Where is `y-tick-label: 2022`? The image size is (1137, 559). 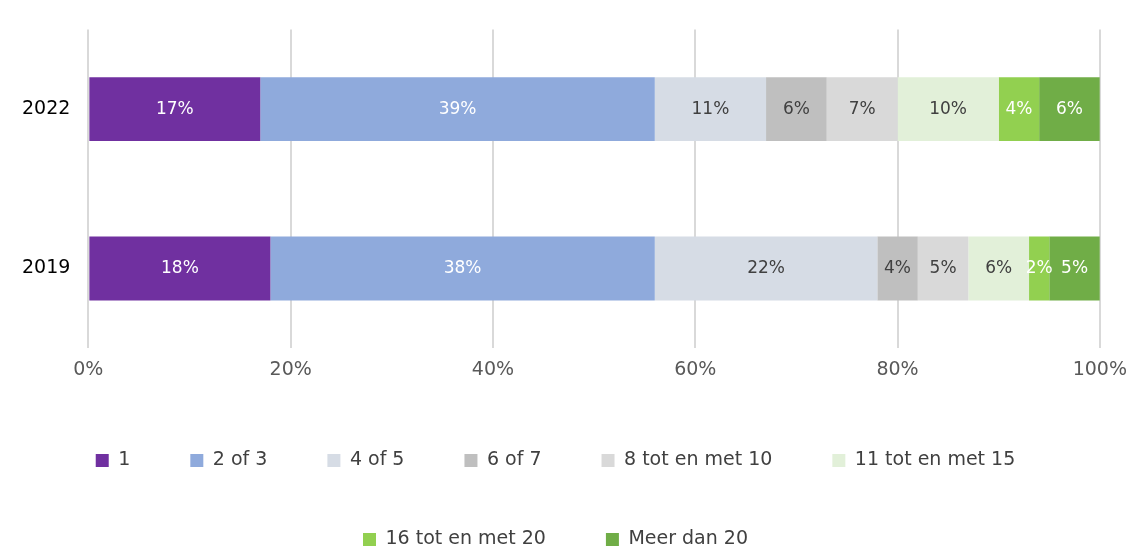 y-tick-label: 2022 is located at coordinates (46, 107).